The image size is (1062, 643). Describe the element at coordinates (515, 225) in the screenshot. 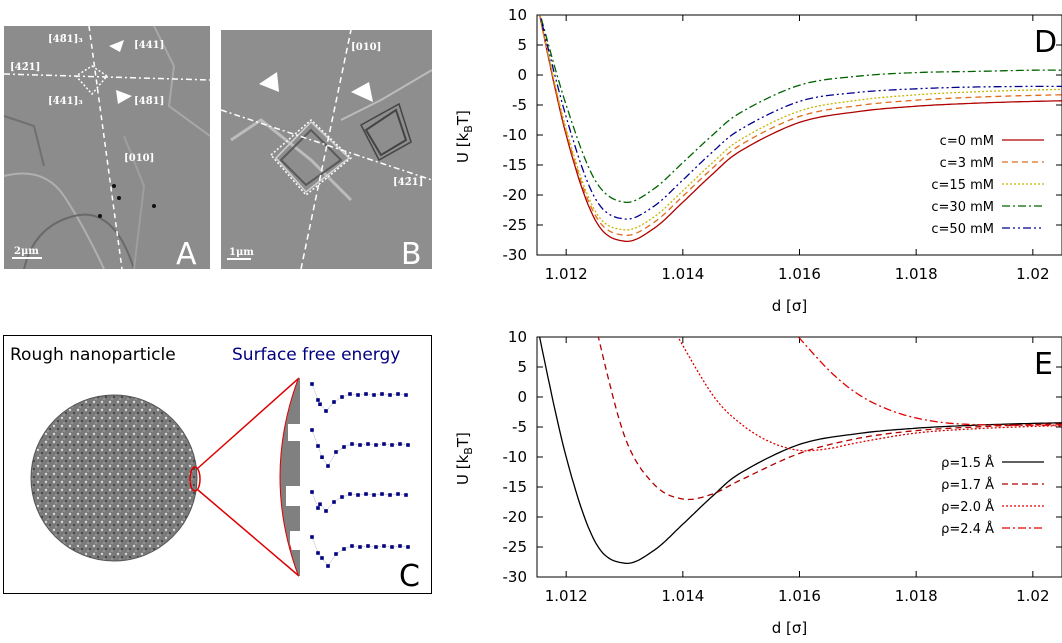

I see `chart-d-y-tick-label: -25` at that location.